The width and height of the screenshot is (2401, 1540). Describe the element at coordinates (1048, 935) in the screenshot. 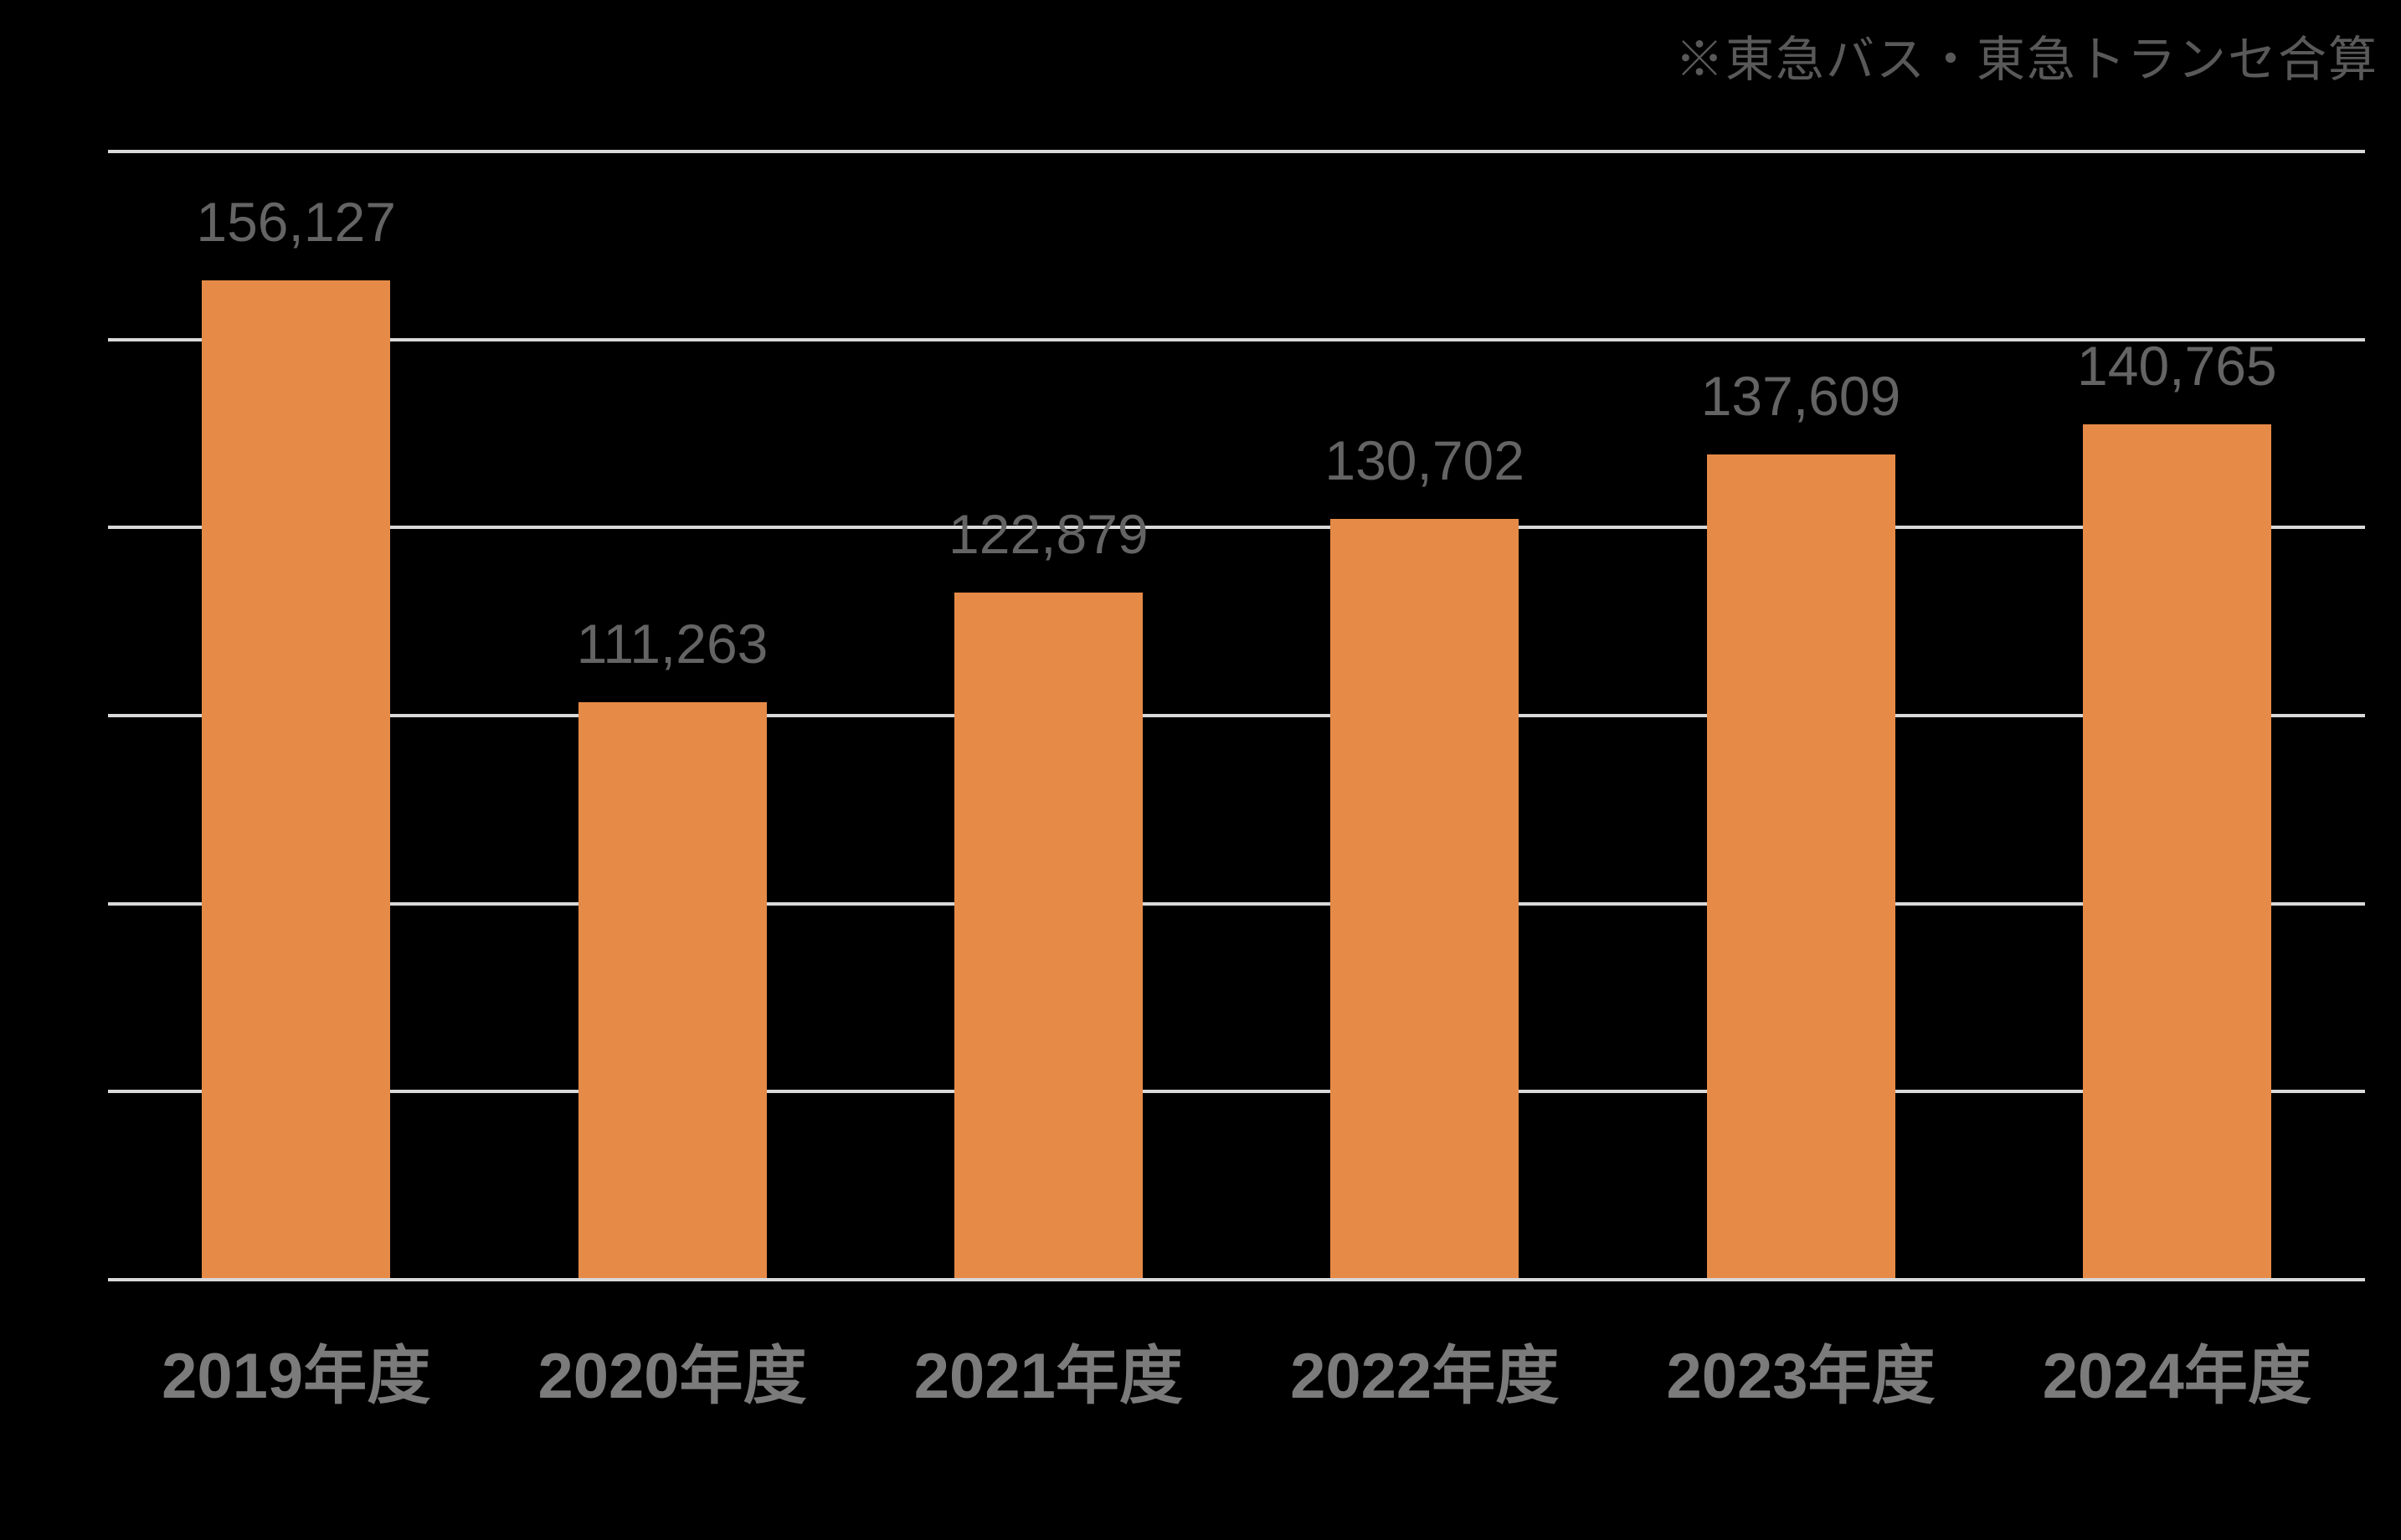

I see `bar-2021年度` at that location.